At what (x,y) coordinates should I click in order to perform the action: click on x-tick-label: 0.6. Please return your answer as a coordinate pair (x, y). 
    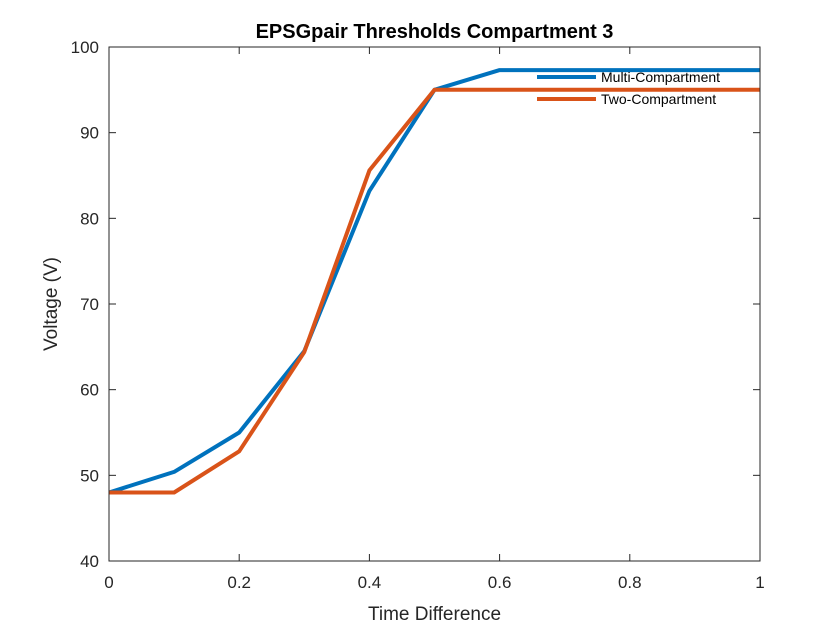
    Looking at the image, I should click on (500, 582).